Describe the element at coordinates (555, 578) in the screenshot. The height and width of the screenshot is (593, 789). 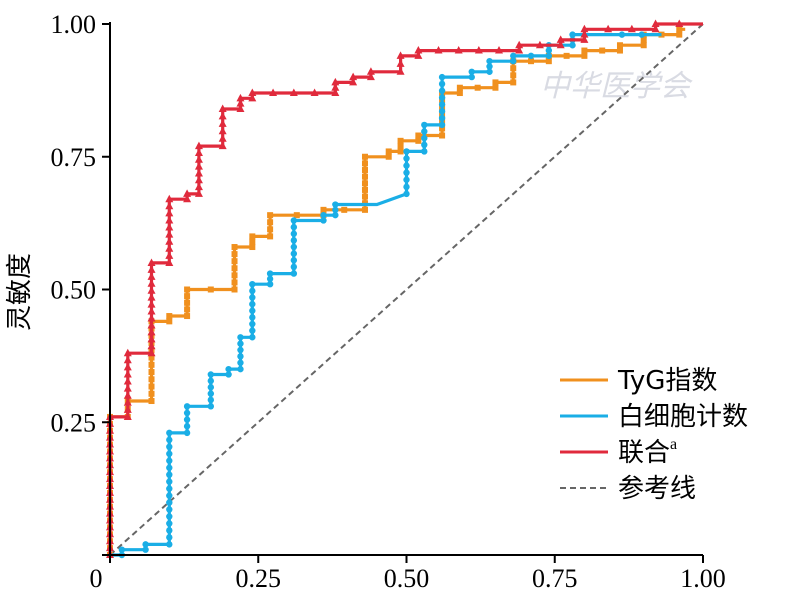
I see `x-tick-label: 0.75` at that location.